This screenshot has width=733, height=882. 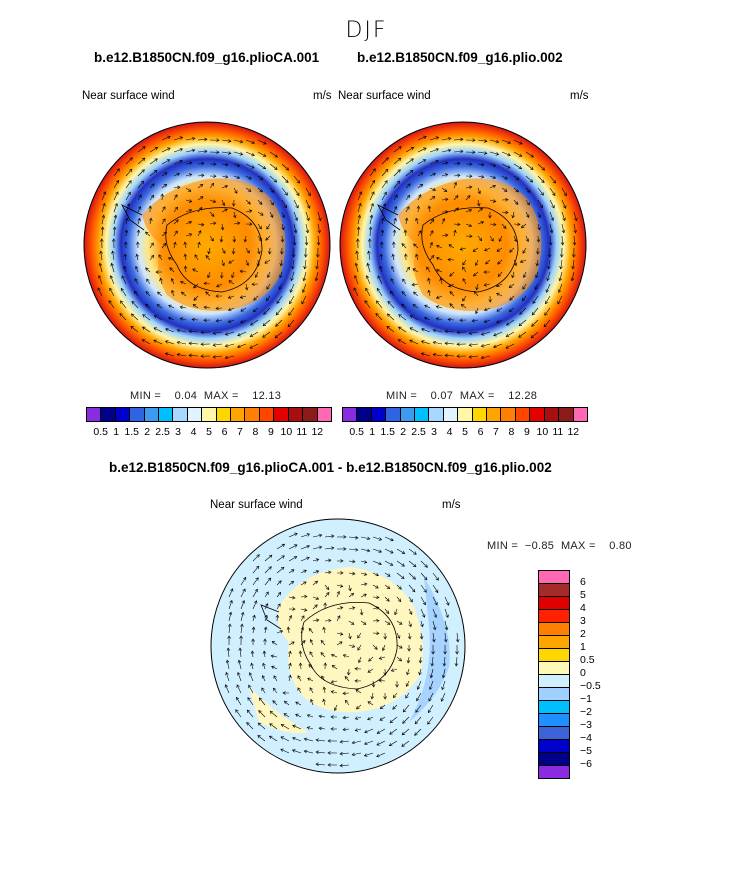 What do you see at coordinates (583, 582) in the screenshot?
I see `colorbar-tick-label: 6` at bounding box center [583, 582].